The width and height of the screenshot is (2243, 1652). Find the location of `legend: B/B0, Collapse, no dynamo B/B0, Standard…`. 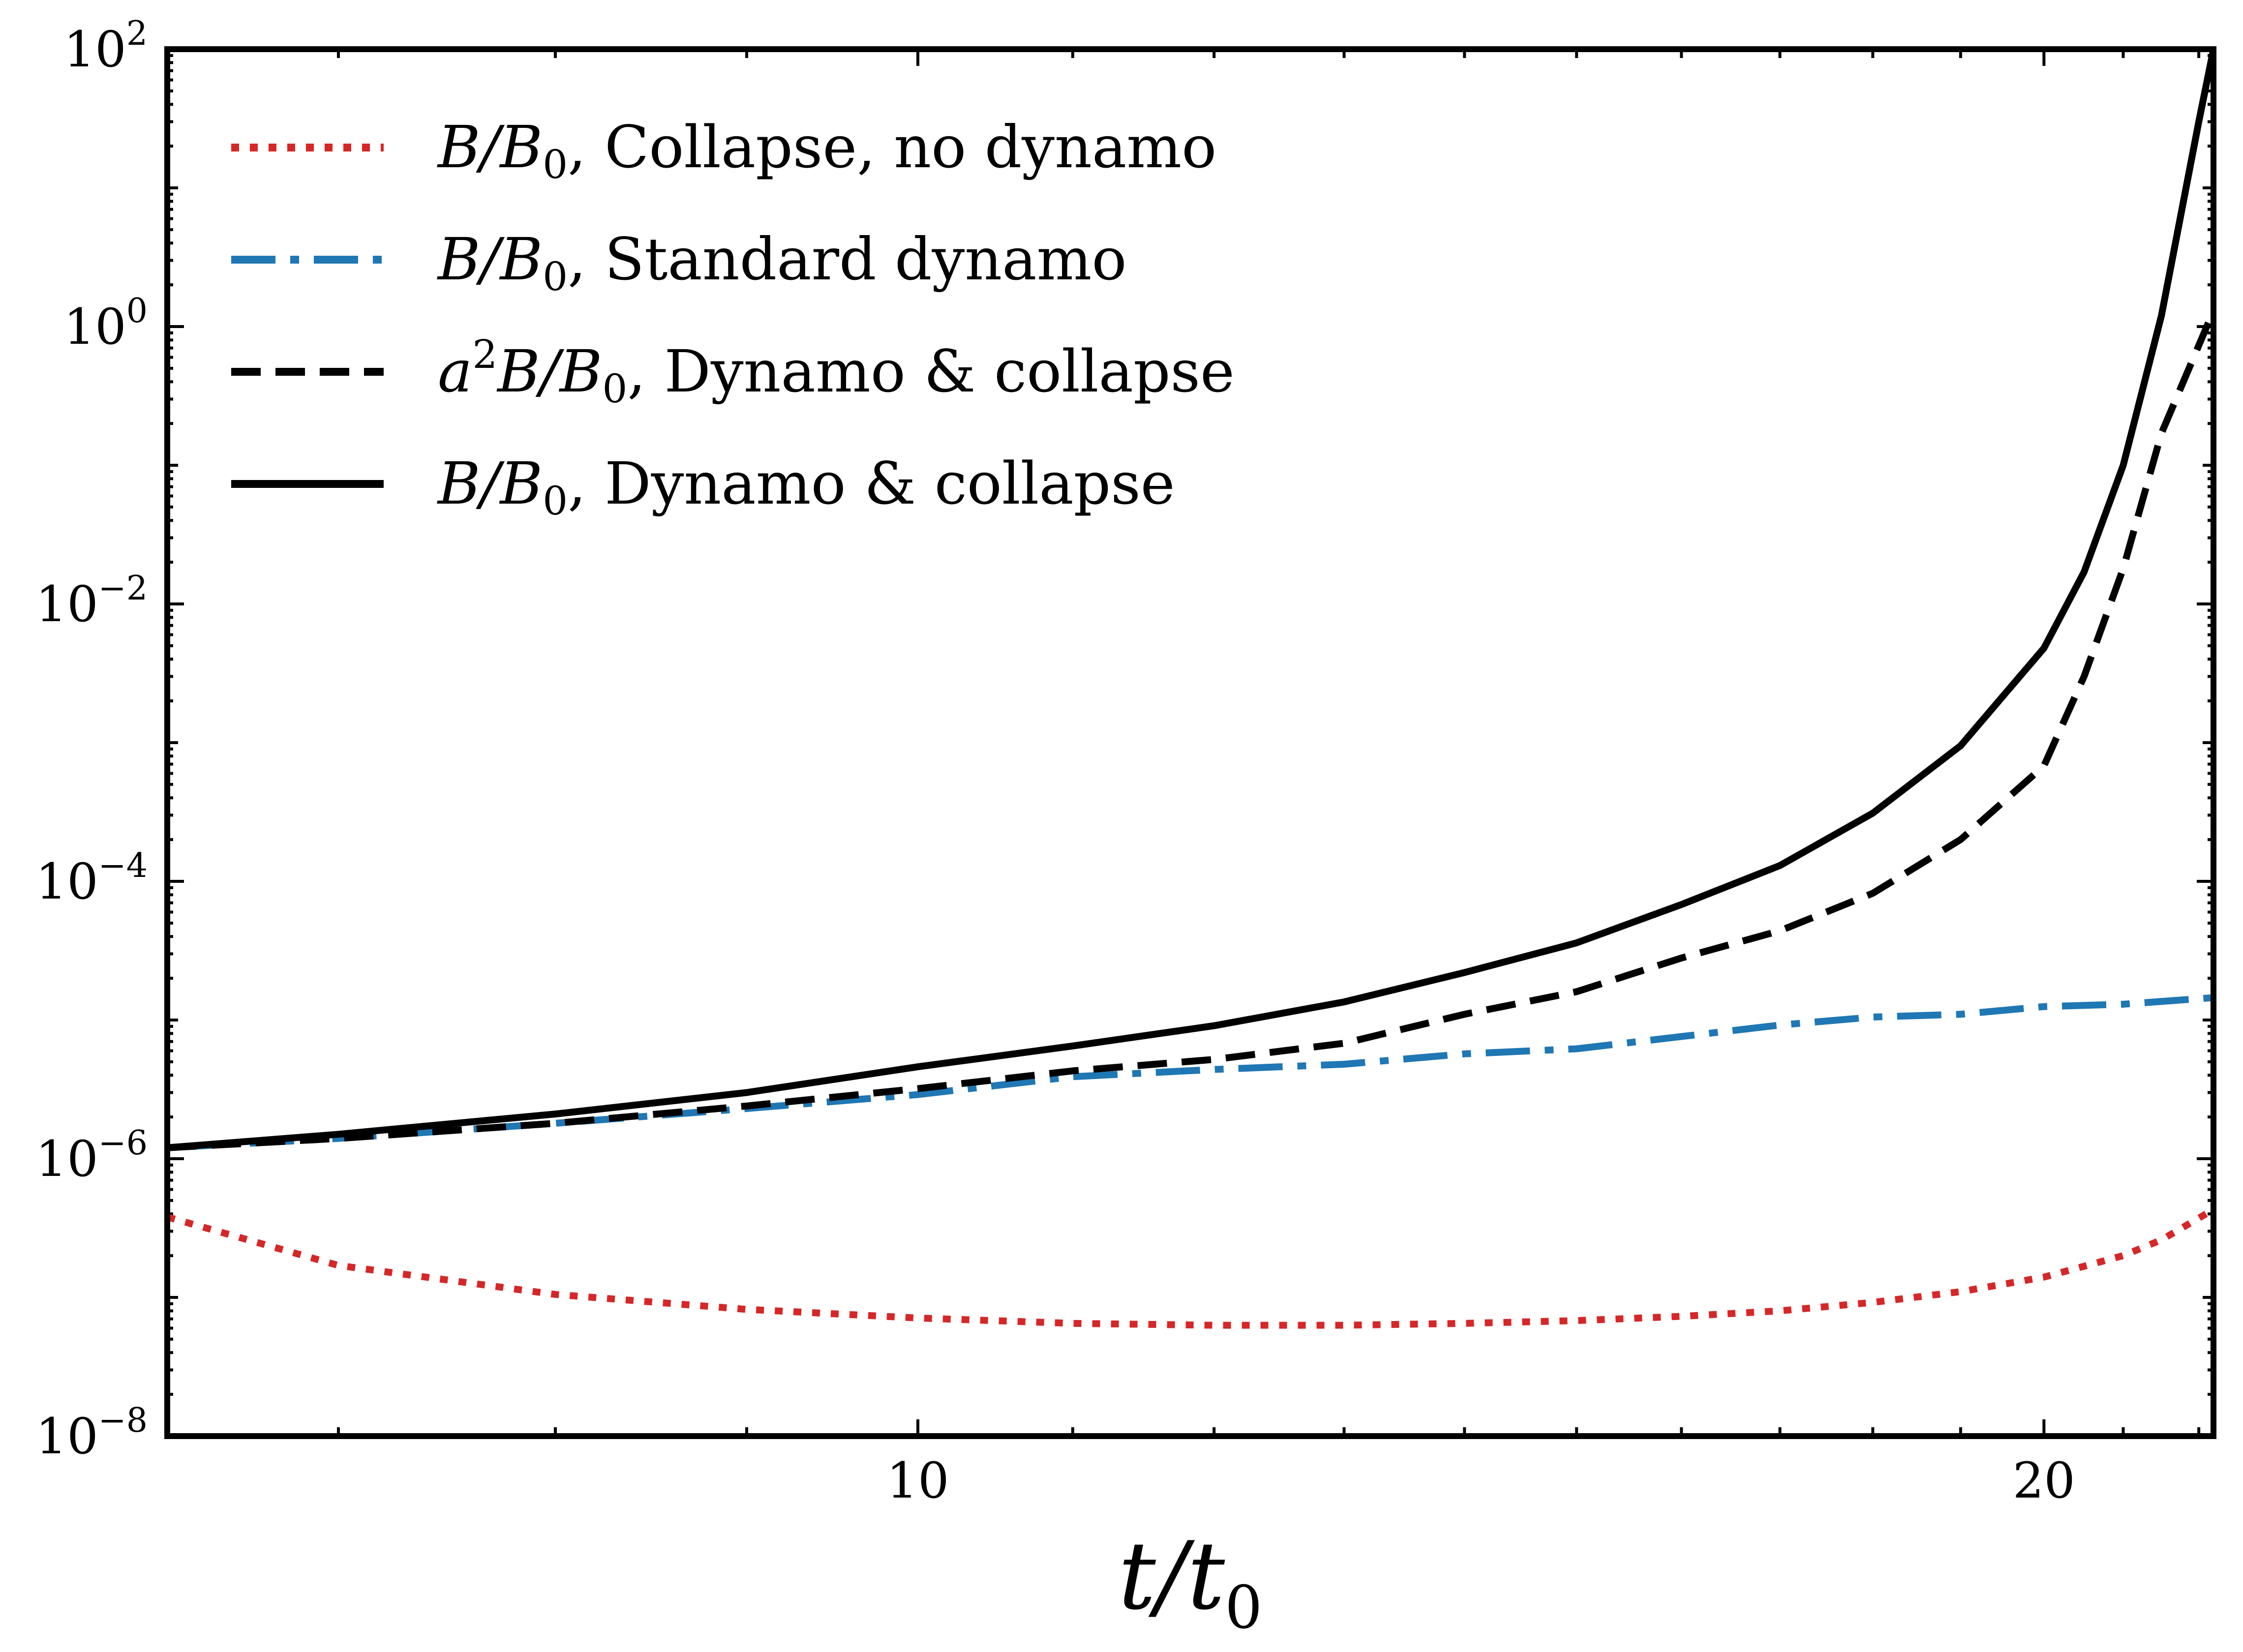

legend: B/B0, Collapse, no dynamo B/B0, Standard… is located at coordinates (733, 318).